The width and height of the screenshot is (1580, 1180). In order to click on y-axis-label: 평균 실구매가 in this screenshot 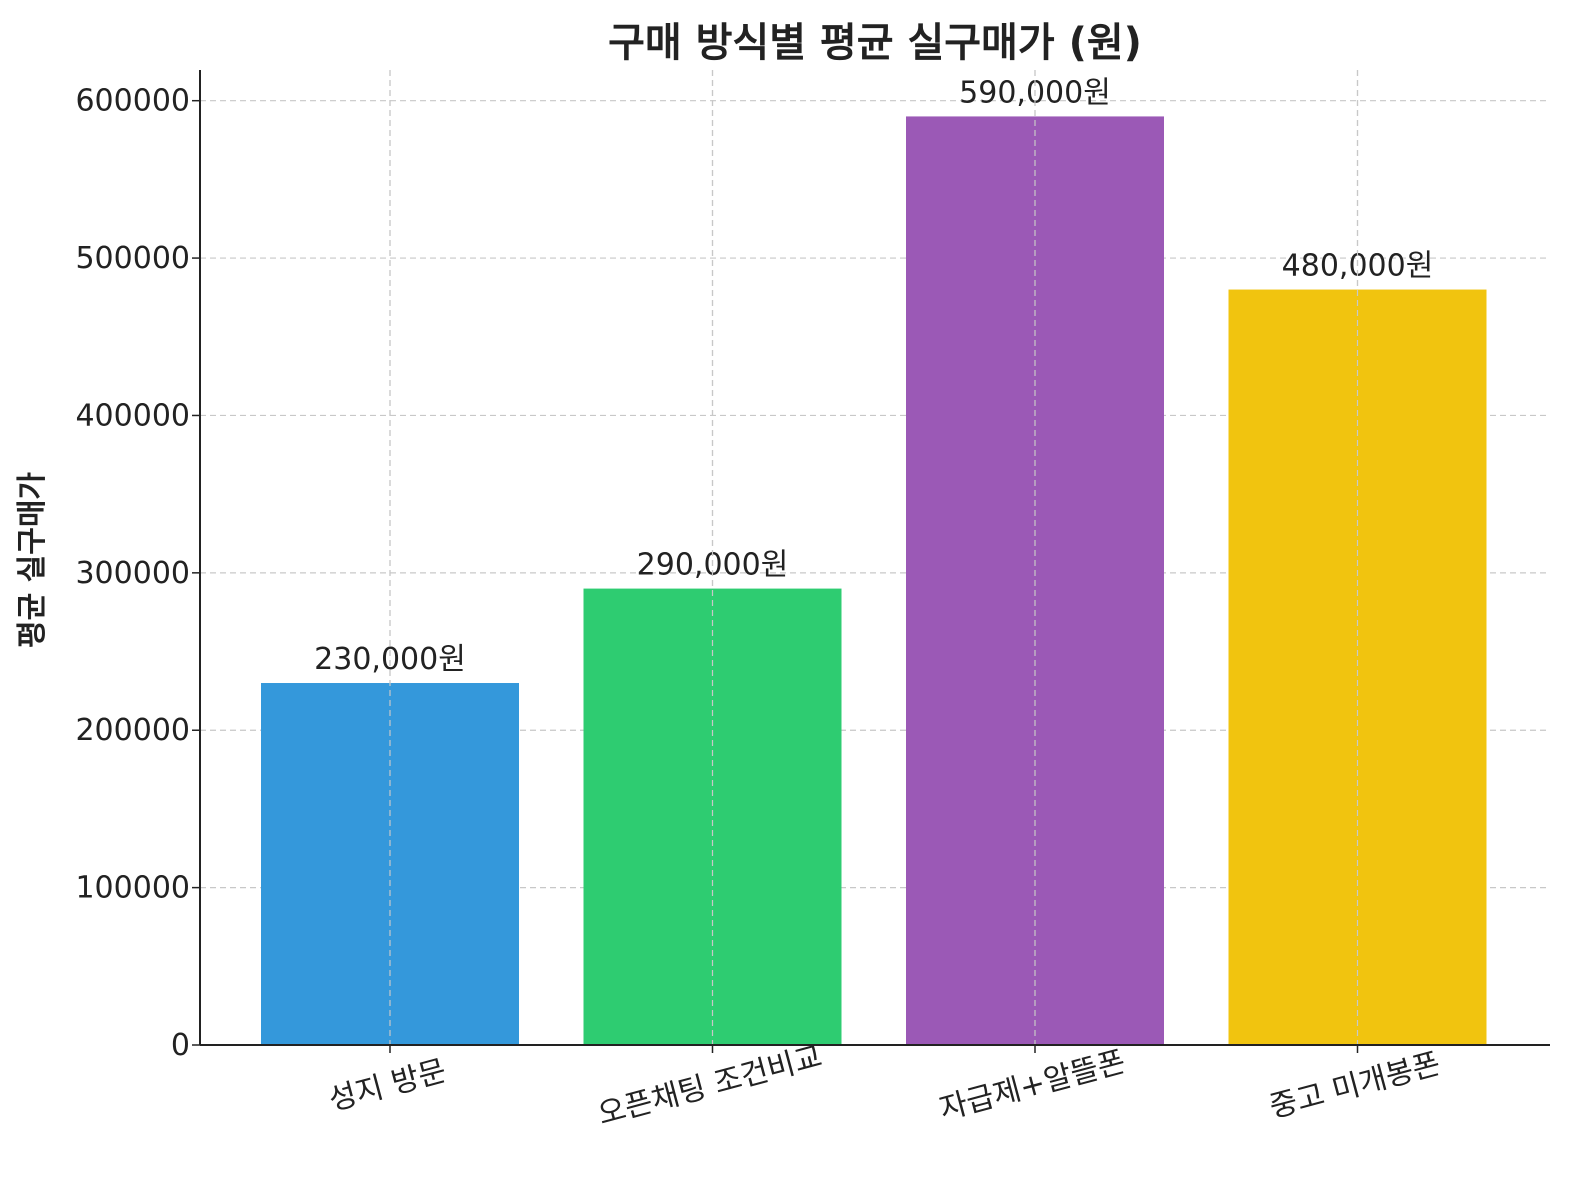, I will do `click(32, 560)`.